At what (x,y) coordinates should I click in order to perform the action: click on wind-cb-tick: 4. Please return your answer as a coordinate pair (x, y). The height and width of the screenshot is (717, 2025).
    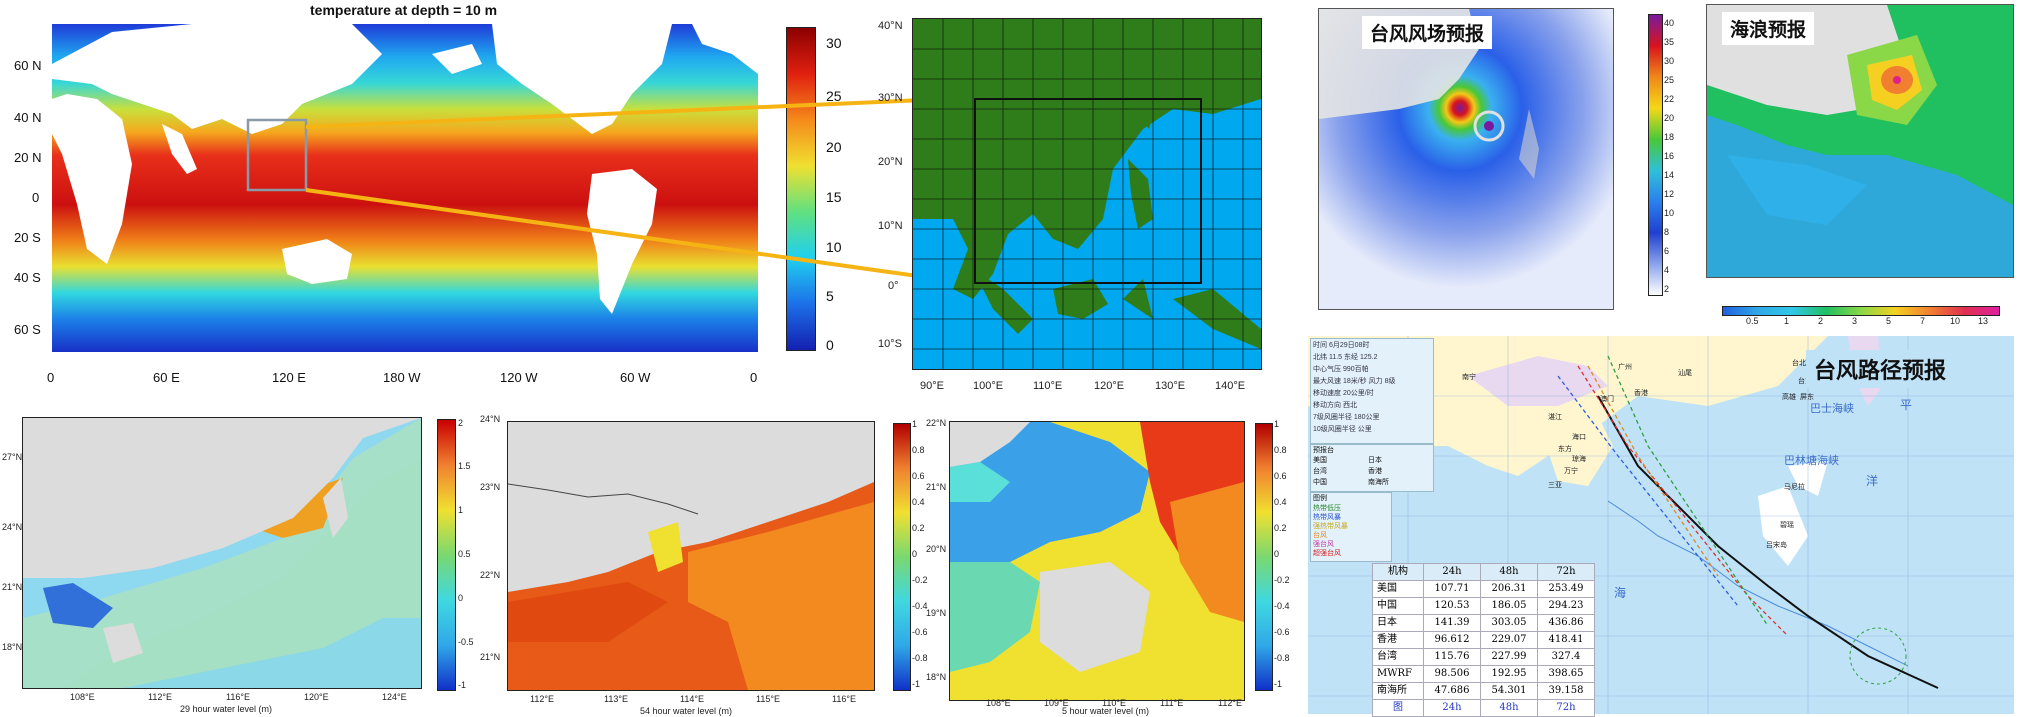
    Looking at the image, I should click on (1667, 270).